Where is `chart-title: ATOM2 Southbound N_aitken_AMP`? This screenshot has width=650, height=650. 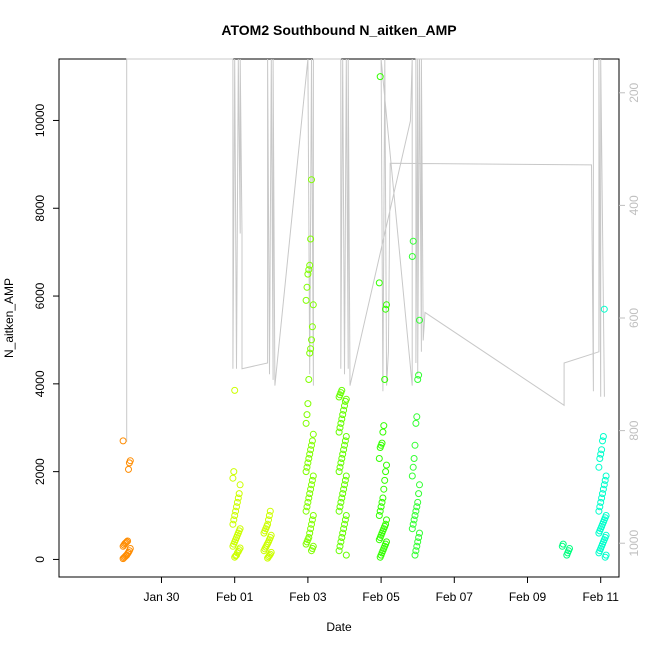 chart-title: ATOM2 Southbound N_aitken_AMP is located at coordinates (338, 30).